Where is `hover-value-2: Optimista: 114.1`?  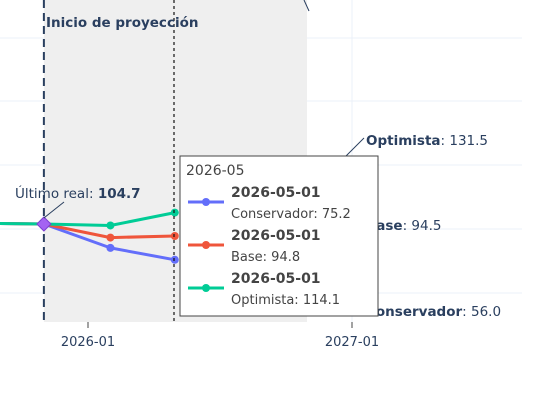 hover-value-2: Optimista: 114.1 is located at coordinates (285, 300).